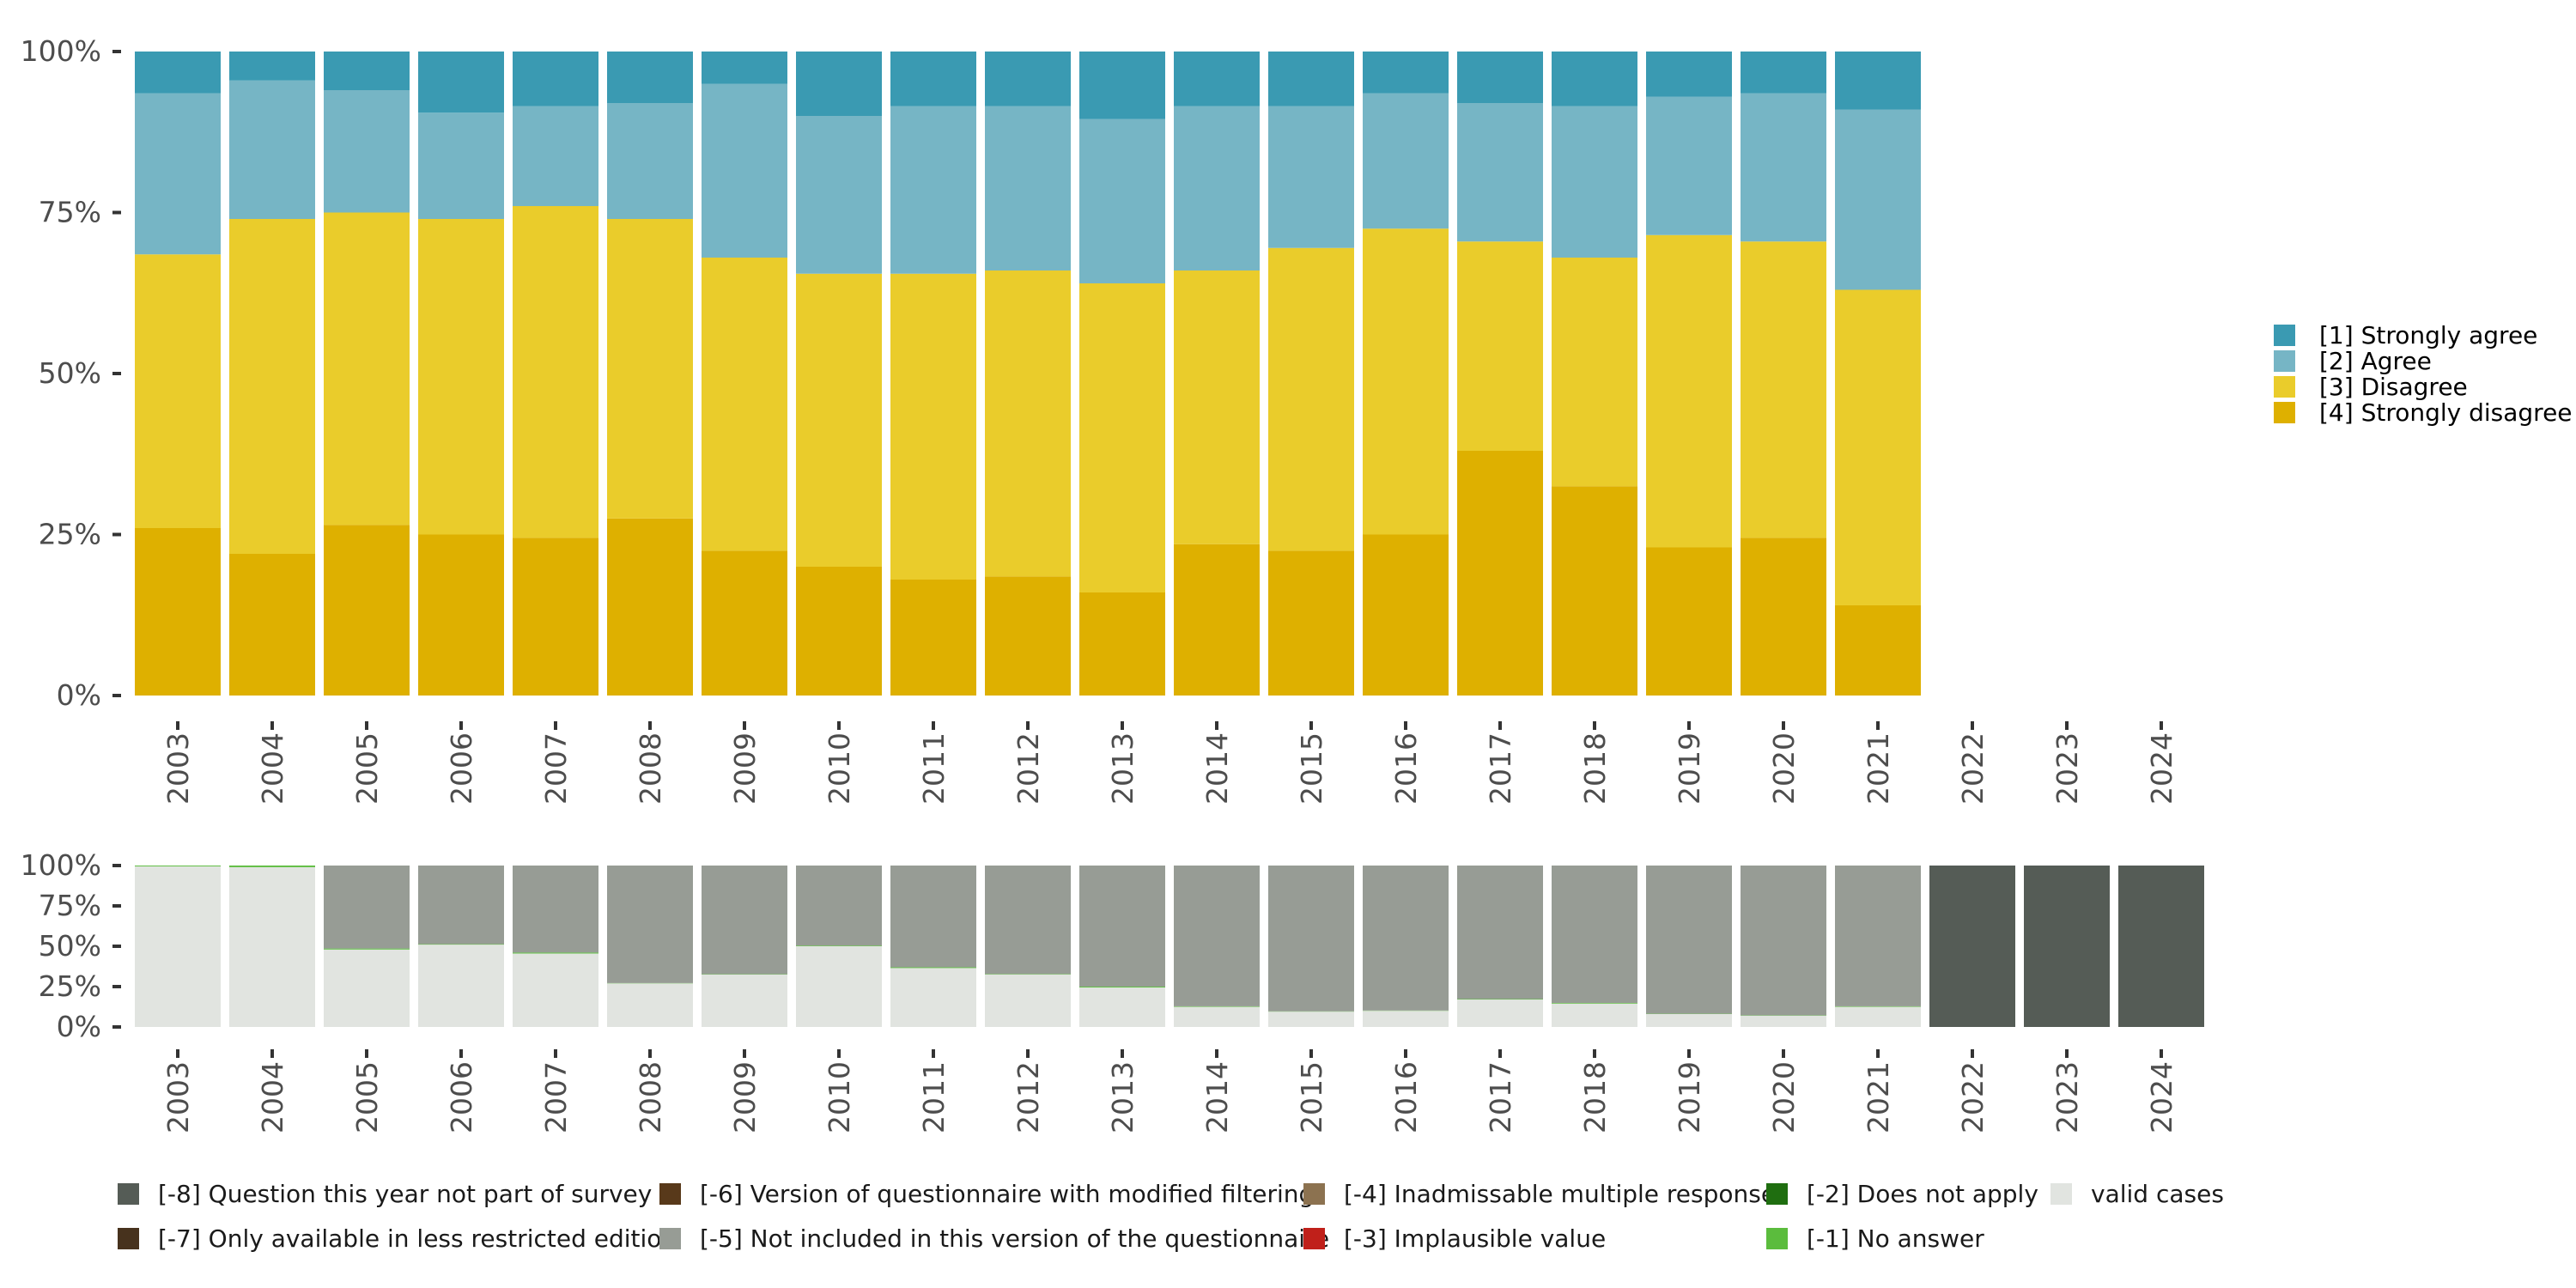  I want to click on x-tick-label: 2004, so click(272, 1097).